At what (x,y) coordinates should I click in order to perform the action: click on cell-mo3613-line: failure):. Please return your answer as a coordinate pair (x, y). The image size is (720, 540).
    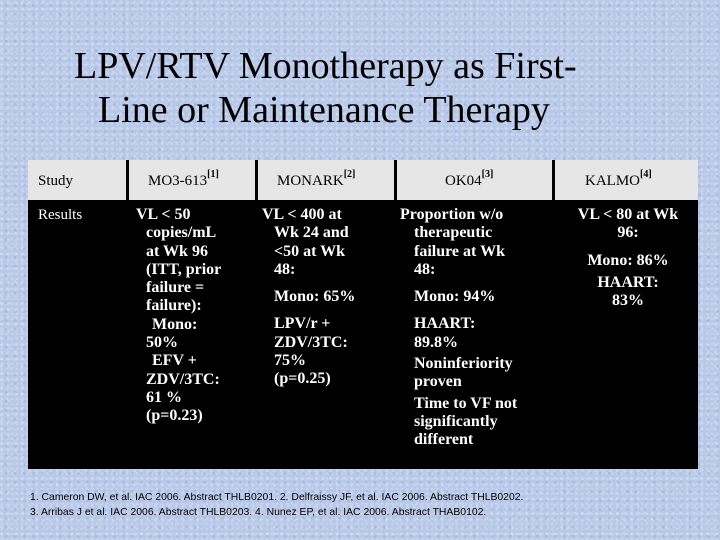
    Looking at the image, I should click on (174, 306).